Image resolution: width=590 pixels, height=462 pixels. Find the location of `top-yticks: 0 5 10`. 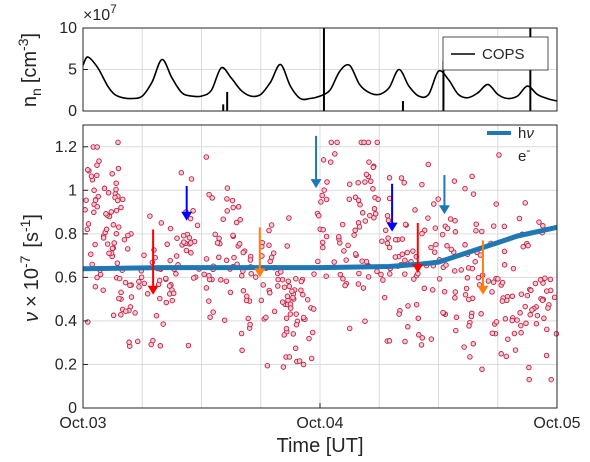

top-yticks: 0 5 10 is located at coordinates (73, 70).